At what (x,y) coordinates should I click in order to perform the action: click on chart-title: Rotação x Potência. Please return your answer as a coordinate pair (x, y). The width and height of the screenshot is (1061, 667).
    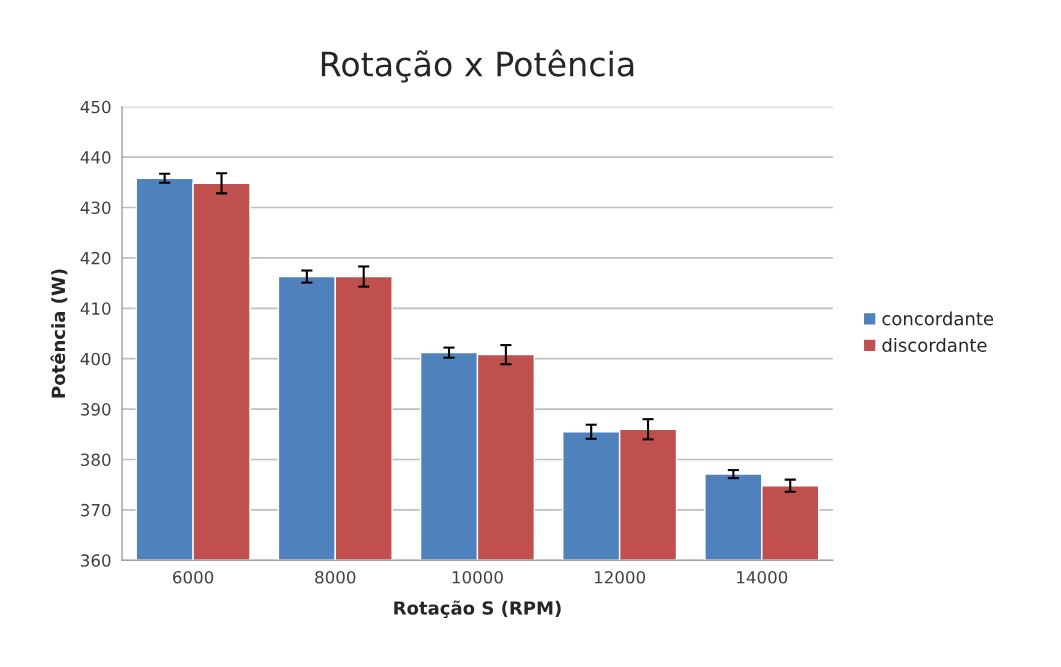
    Looking at the image, I should click on (477, 66).